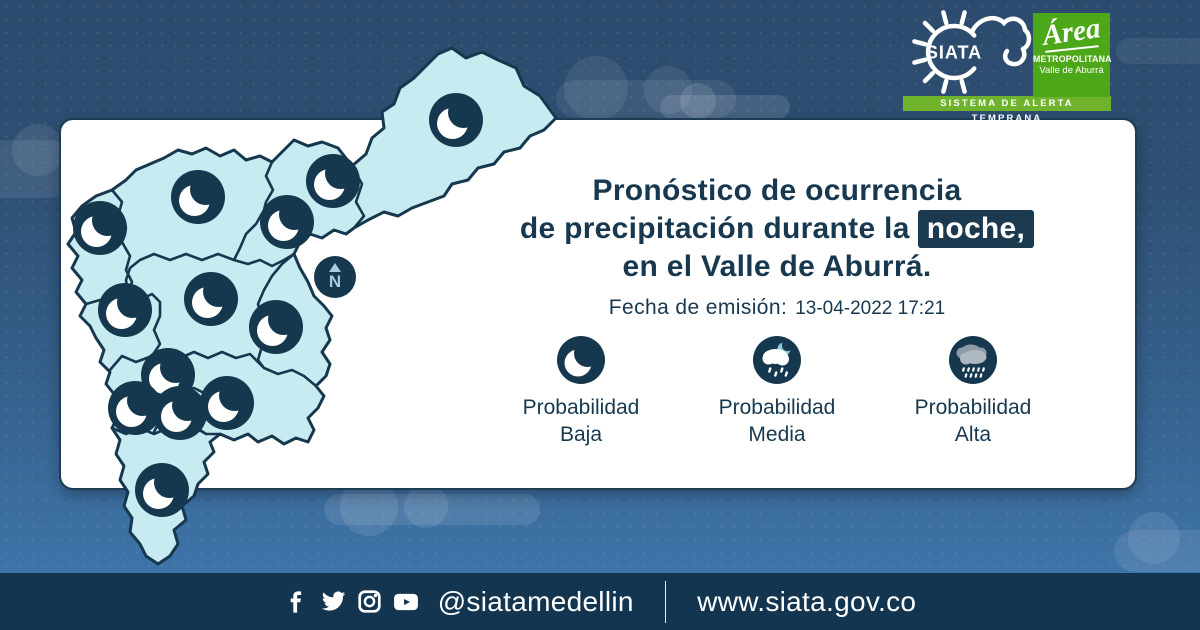  Describe the element at coordinates (777, 266) in the screenshot. I see `title-line-3: en el Valle de Aburrá.` at that location.